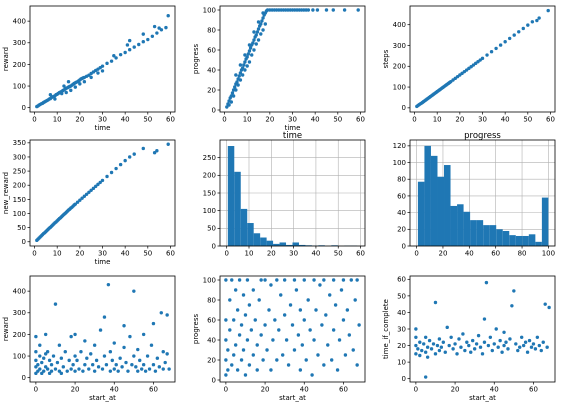  I want to click on x-tick-label: 40, so click(125, 120).